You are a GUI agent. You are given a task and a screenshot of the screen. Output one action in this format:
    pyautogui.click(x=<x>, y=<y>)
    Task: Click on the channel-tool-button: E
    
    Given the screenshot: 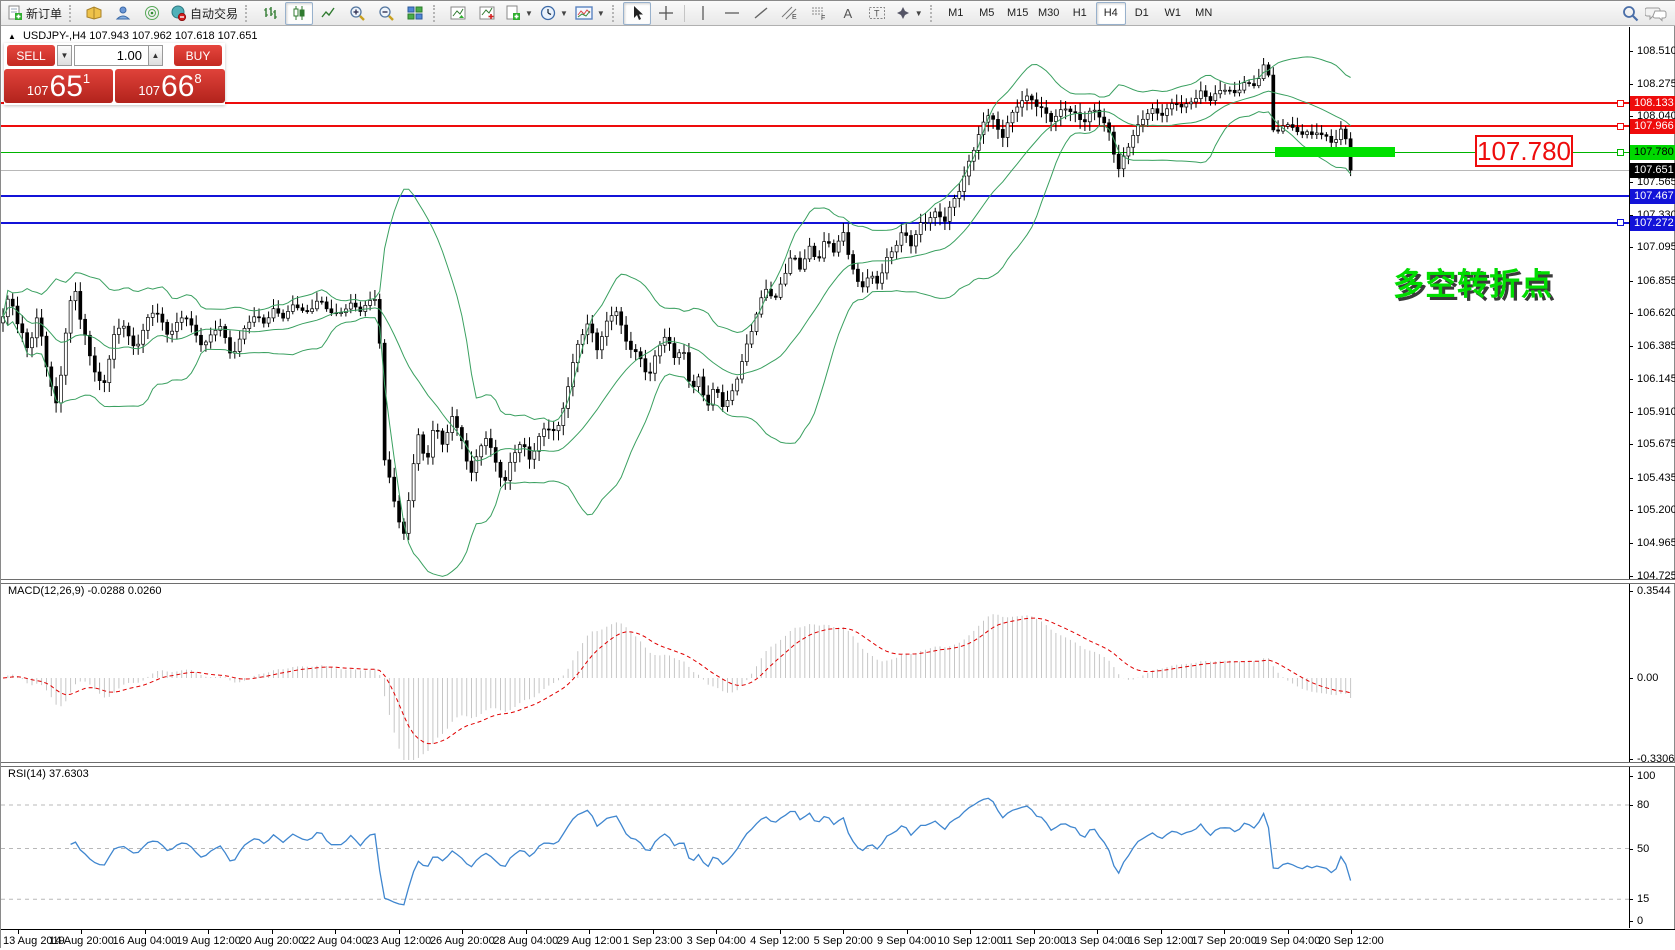 What is the action you would take?
    pyautogui.click(x=790, y=13)
    